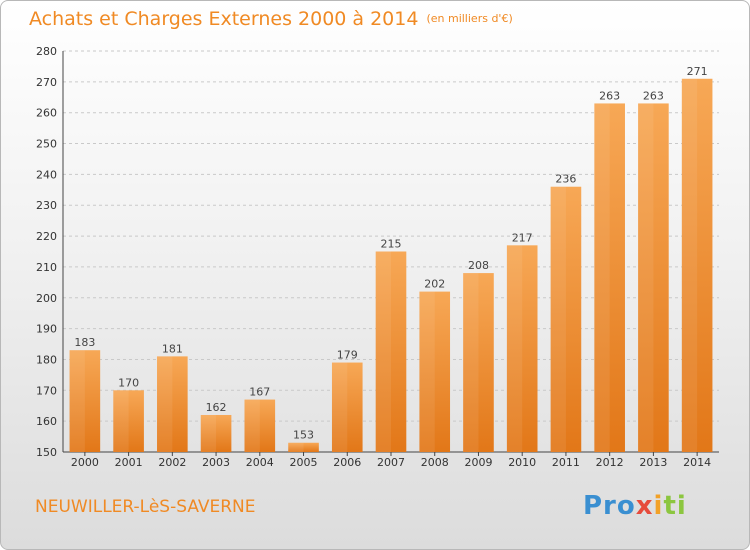  I want to click on data-label-2008: 202, so click(434, 284).